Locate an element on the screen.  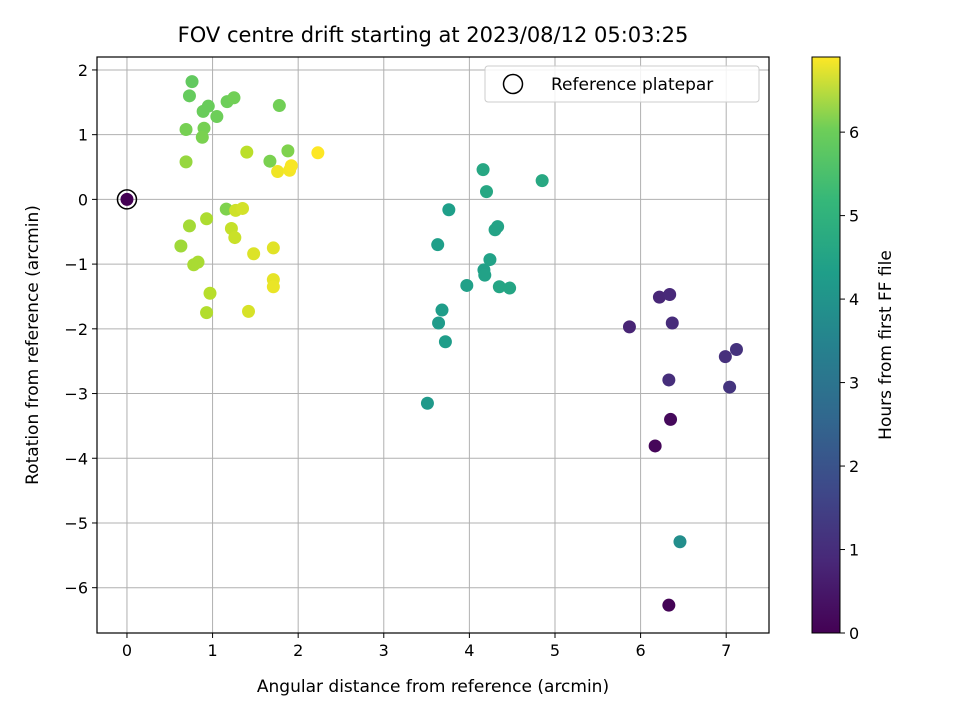
y-tick-label: −5 is located at coordinates (76, 523).